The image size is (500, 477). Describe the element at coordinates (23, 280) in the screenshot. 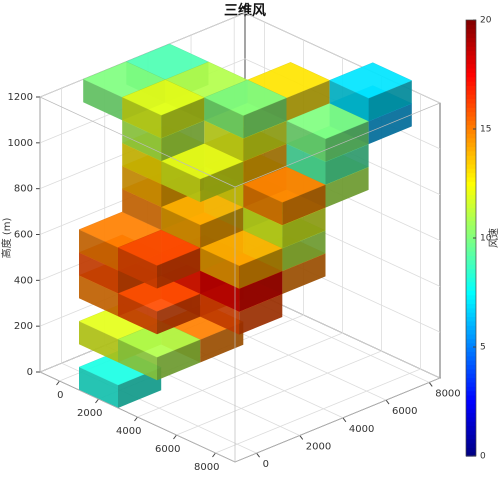

I see `z-tick-label: 400` at that location.